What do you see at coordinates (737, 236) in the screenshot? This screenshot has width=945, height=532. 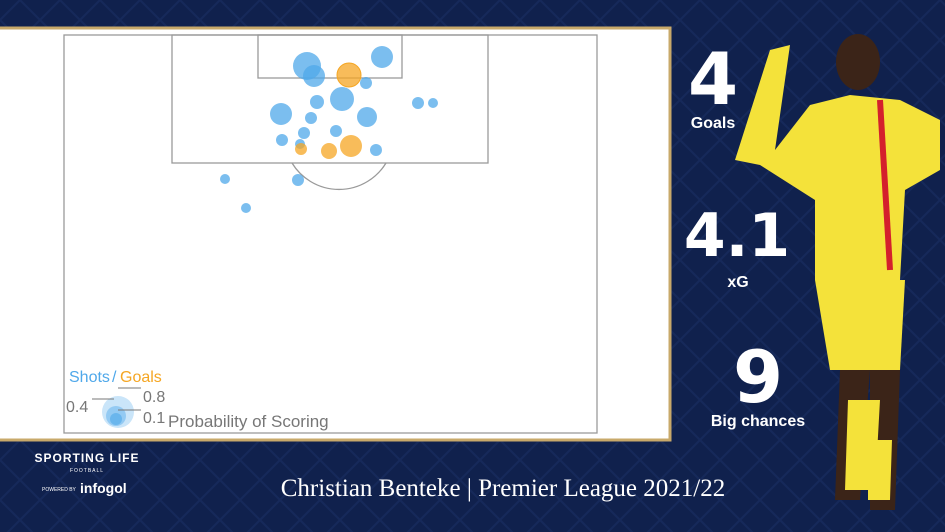 I see `stat-value: 4.1` at bounding box center [737, 236].